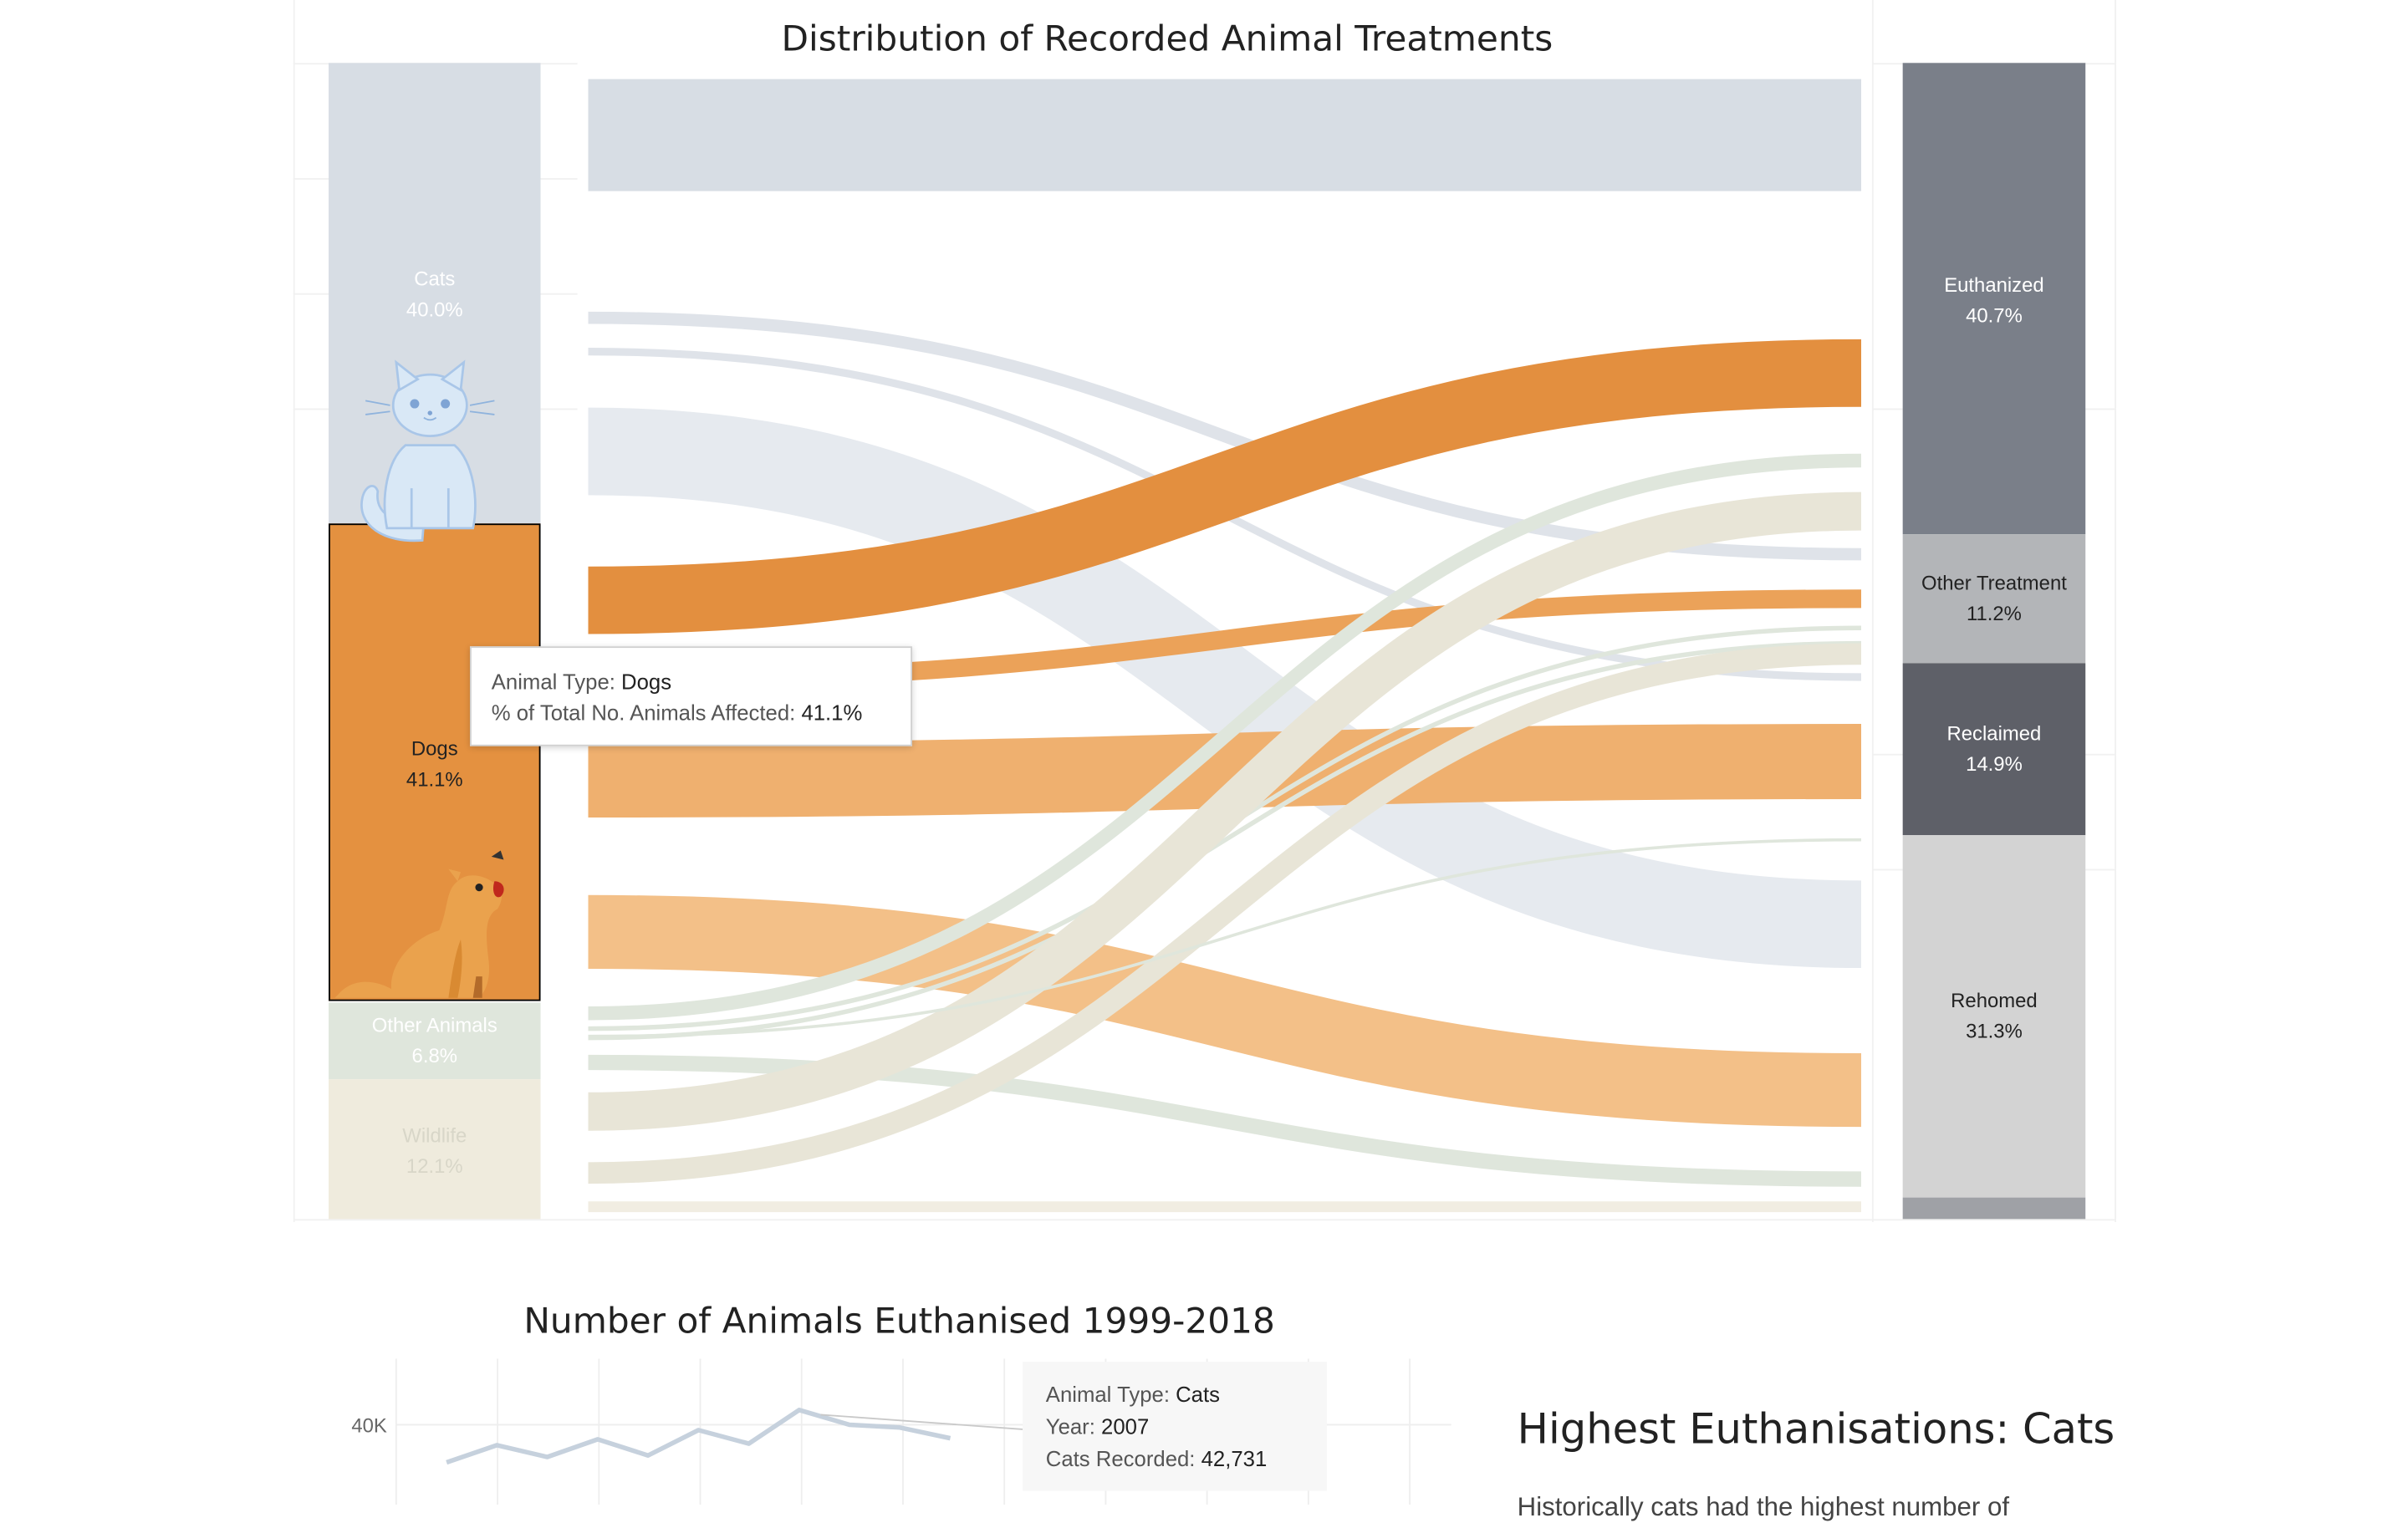 Image resolution: width=2408 pixels, height=1523 pixels. I want to click on tooltip-value-animal-type-2: Cats, so click(1198, 1395).